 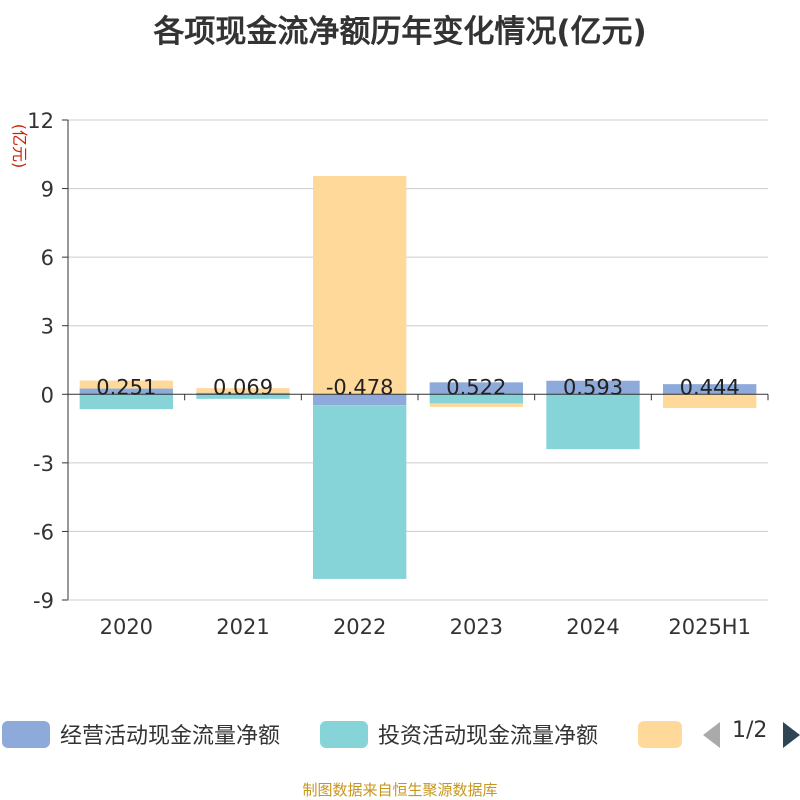 What do you see at coordinates (791, 735) in the screenshot?
I see `legend-next-page-icon` at bounding box center [791, 735].